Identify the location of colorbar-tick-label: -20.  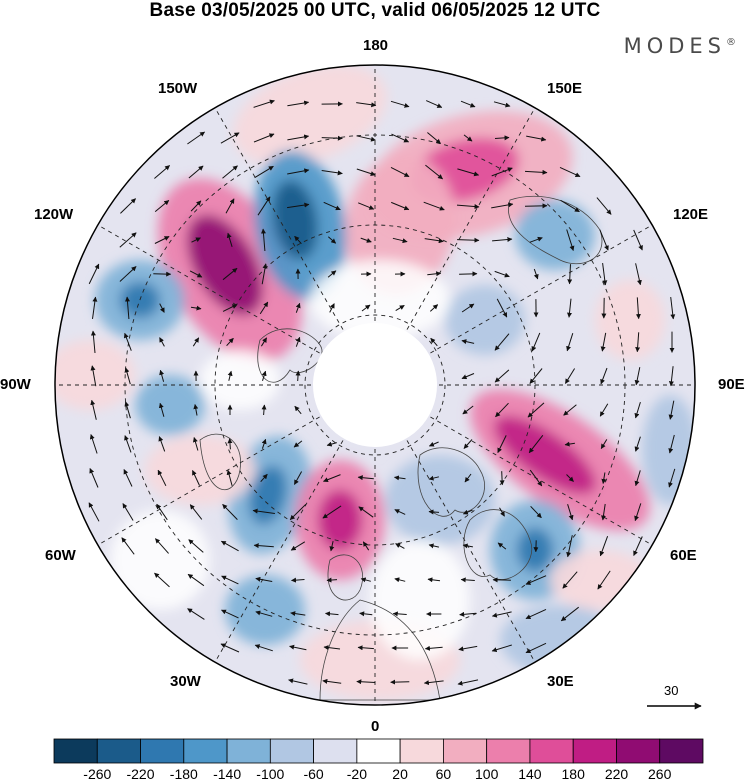
(357, 774).